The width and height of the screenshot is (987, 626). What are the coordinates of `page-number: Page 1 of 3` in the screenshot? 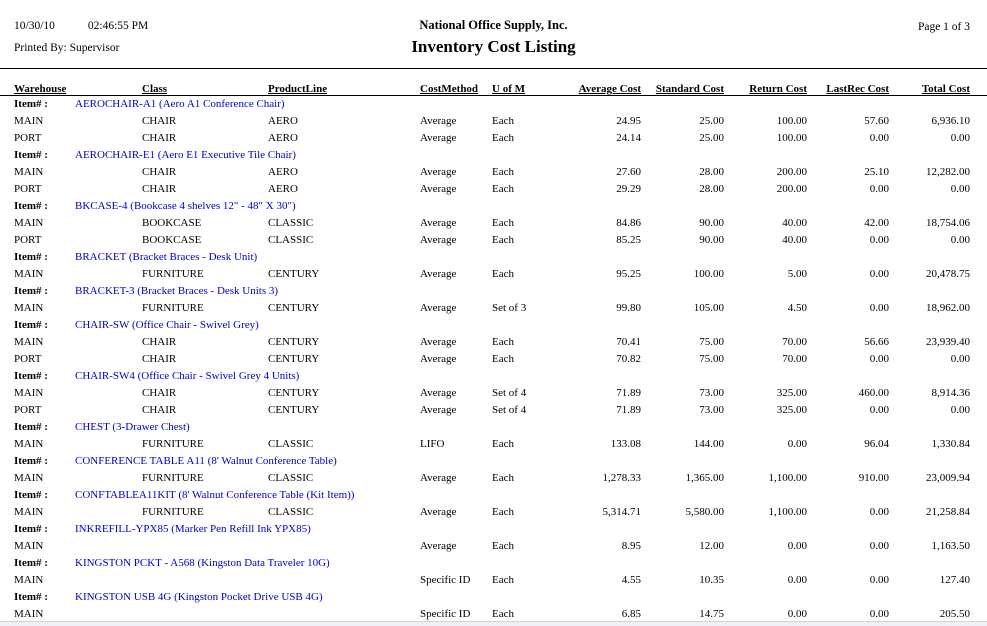 It's located at (943, 27).